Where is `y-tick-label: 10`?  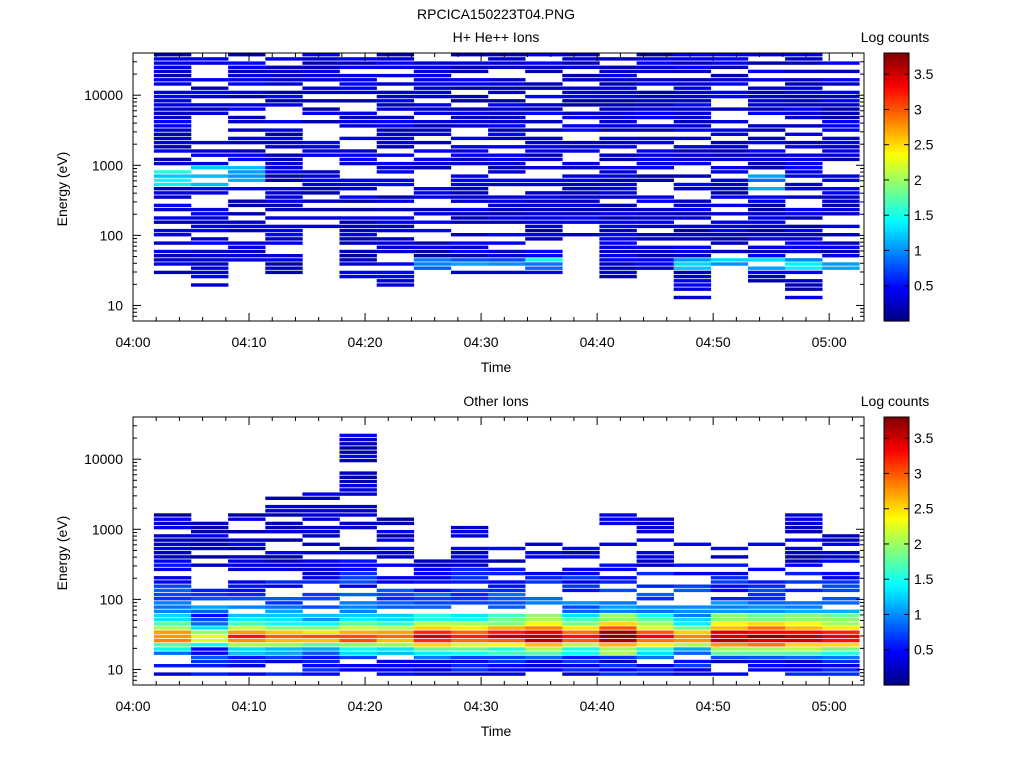 y-tick-label: 10 is located at coordinates (115, 305).